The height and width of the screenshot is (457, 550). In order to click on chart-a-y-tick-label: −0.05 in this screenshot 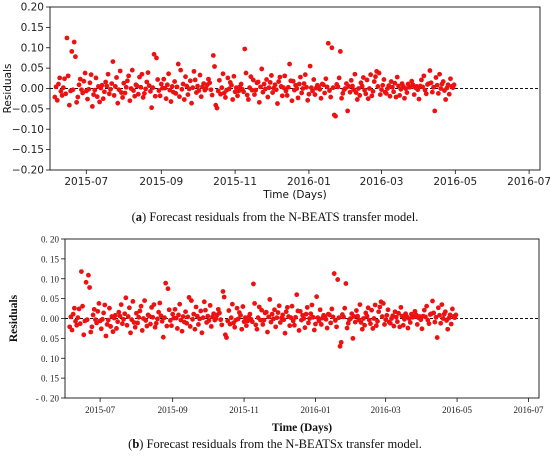, I will do `click(28, 109)`.